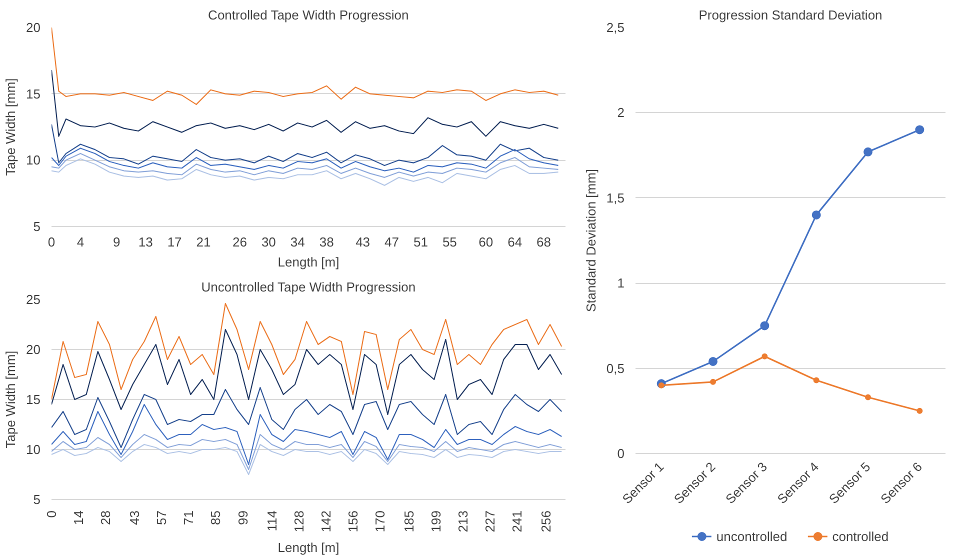 This screenshot has height=558, width=960. I want to click on legend-label: controlled, so click(860, 536).